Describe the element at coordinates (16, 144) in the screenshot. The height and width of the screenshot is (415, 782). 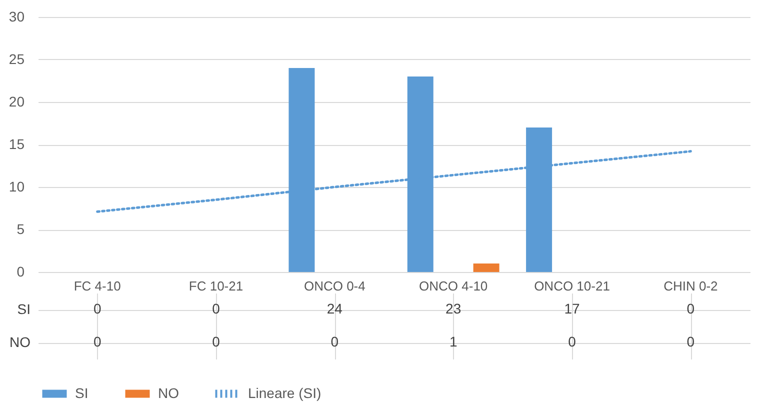
I see `y-tick-label: 15` at that location.